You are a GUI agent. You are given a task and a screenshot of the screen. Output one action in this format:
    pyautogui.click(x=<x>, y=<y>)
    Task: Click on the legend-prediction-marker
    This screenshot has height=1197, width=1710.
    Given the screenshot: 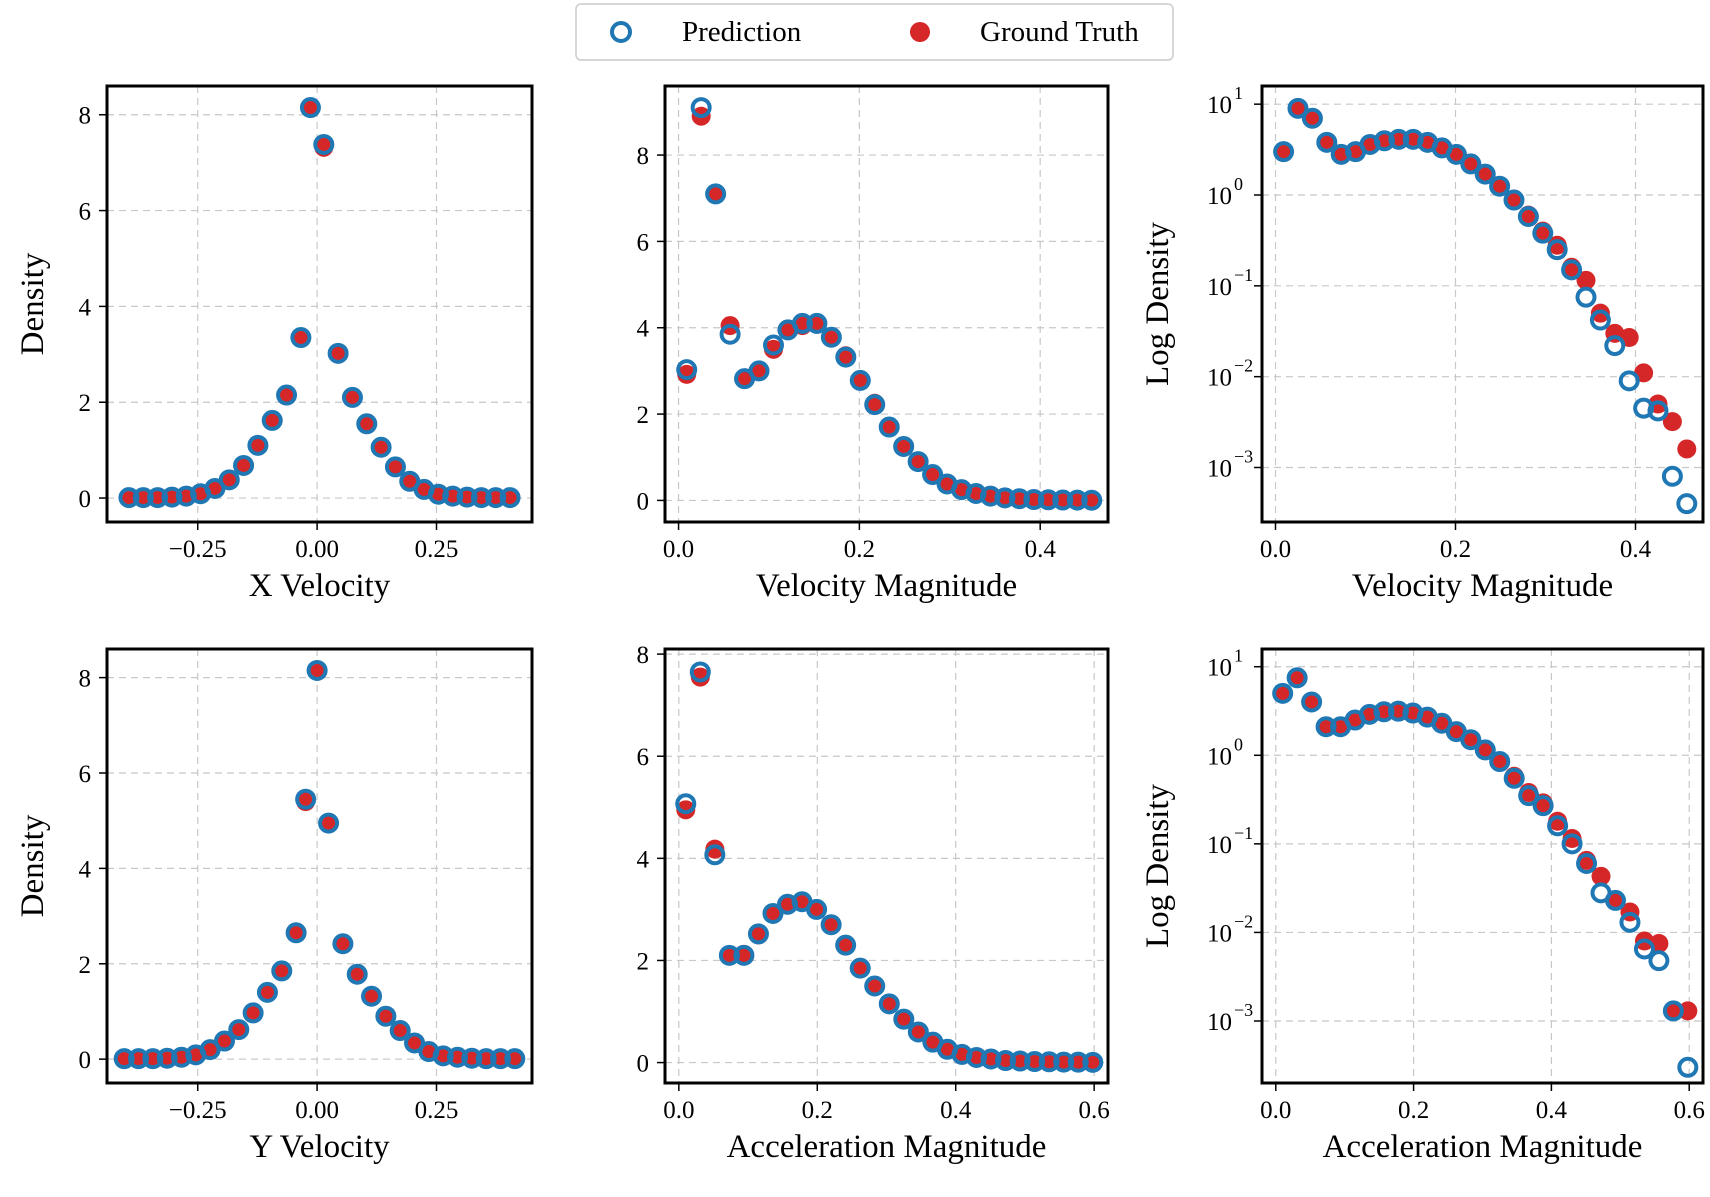 What is the action you would take?
    pyautogui.click(x=621, y=32)
    